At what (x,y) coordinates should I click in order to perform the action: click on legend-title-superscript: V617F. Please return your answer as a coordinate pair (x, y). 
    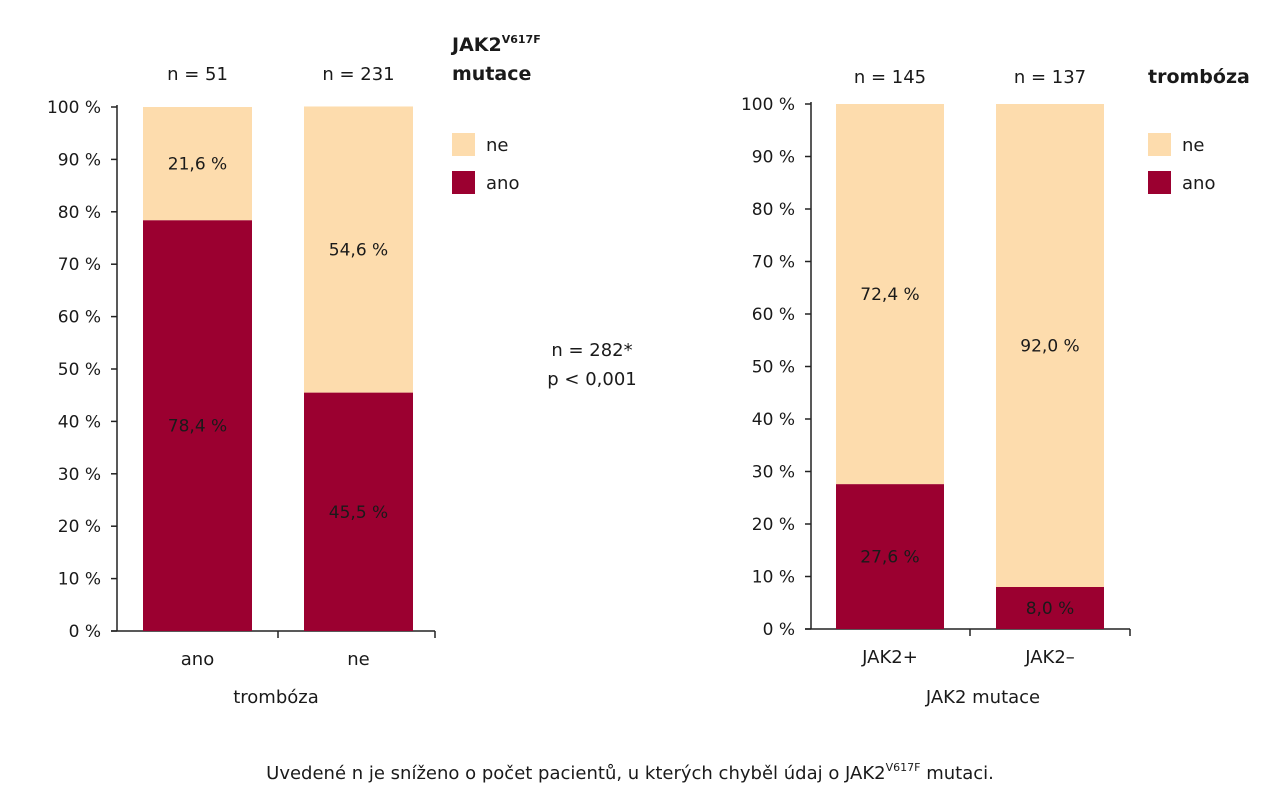
    Looking at the image, I should click on (521, 39).